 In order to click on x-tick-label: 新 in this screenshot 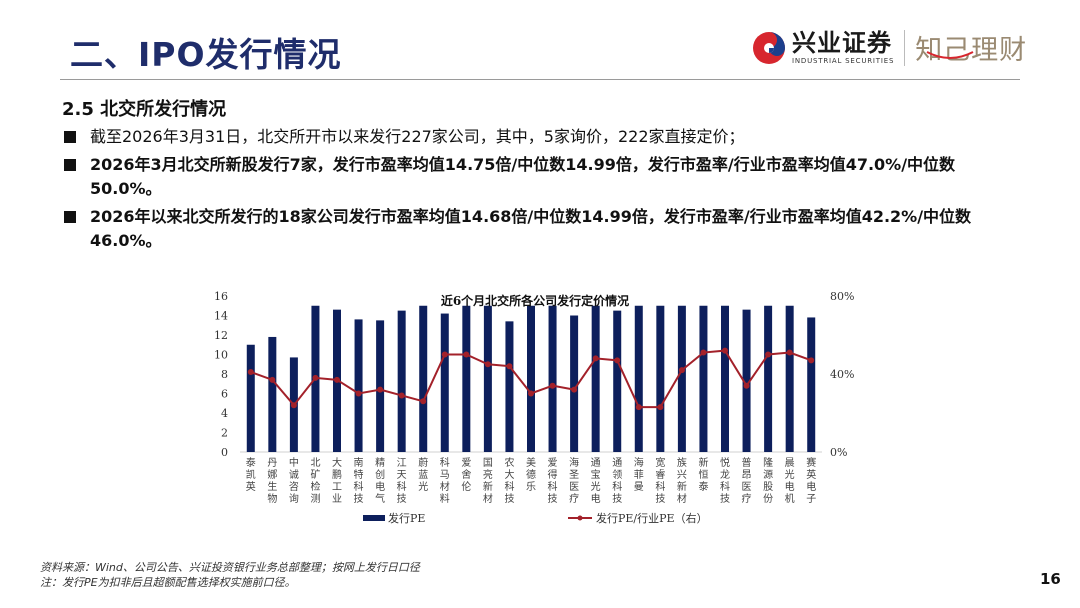, I will do `click(488, 486)`.